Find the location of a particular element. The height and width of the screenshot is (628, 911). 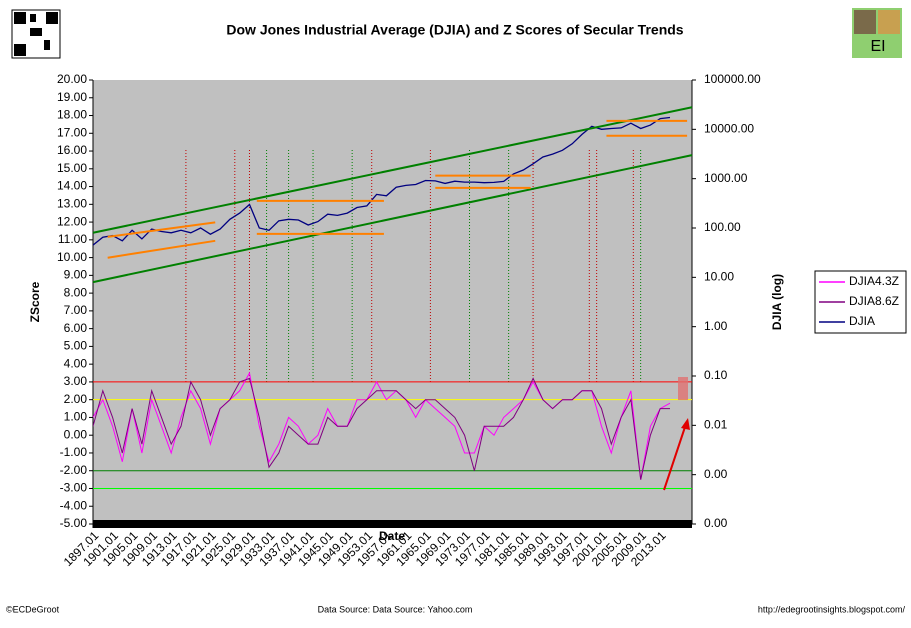

y2-axis-label: DJIA (log) is located at coordinates (777, 302).